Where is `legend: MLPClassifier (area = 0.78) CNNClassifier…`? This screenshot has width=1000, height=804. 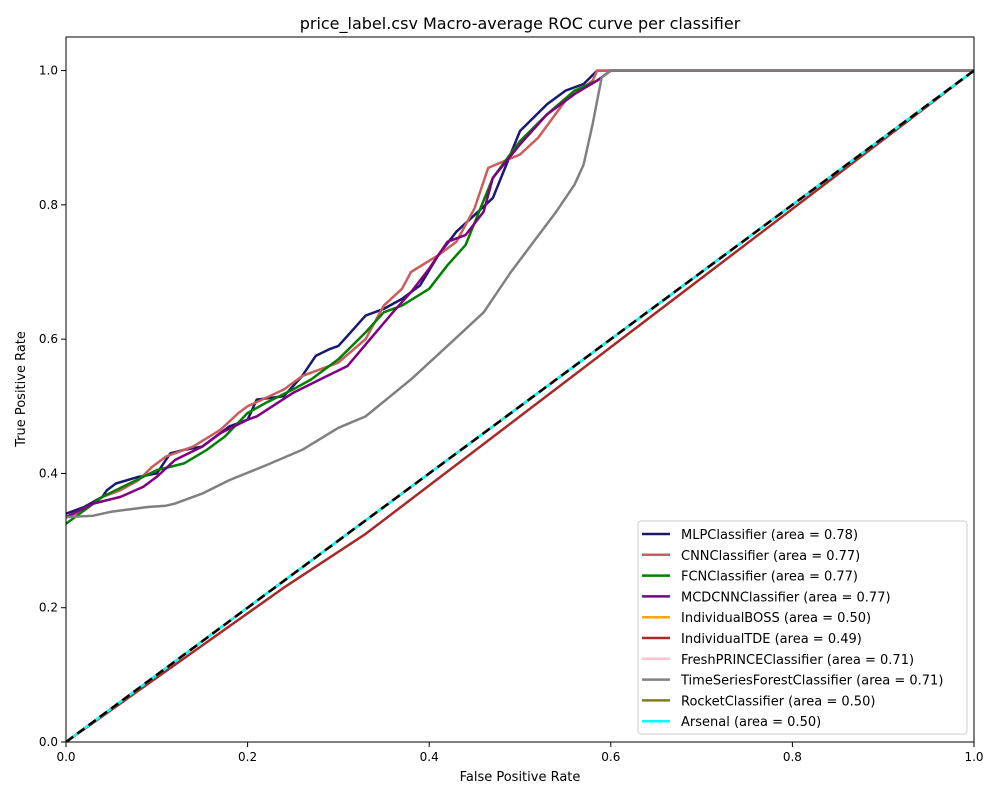 legend: MLPClassifier (area = 0.78) CNNClassifier… is located at coordinates (802, 627).